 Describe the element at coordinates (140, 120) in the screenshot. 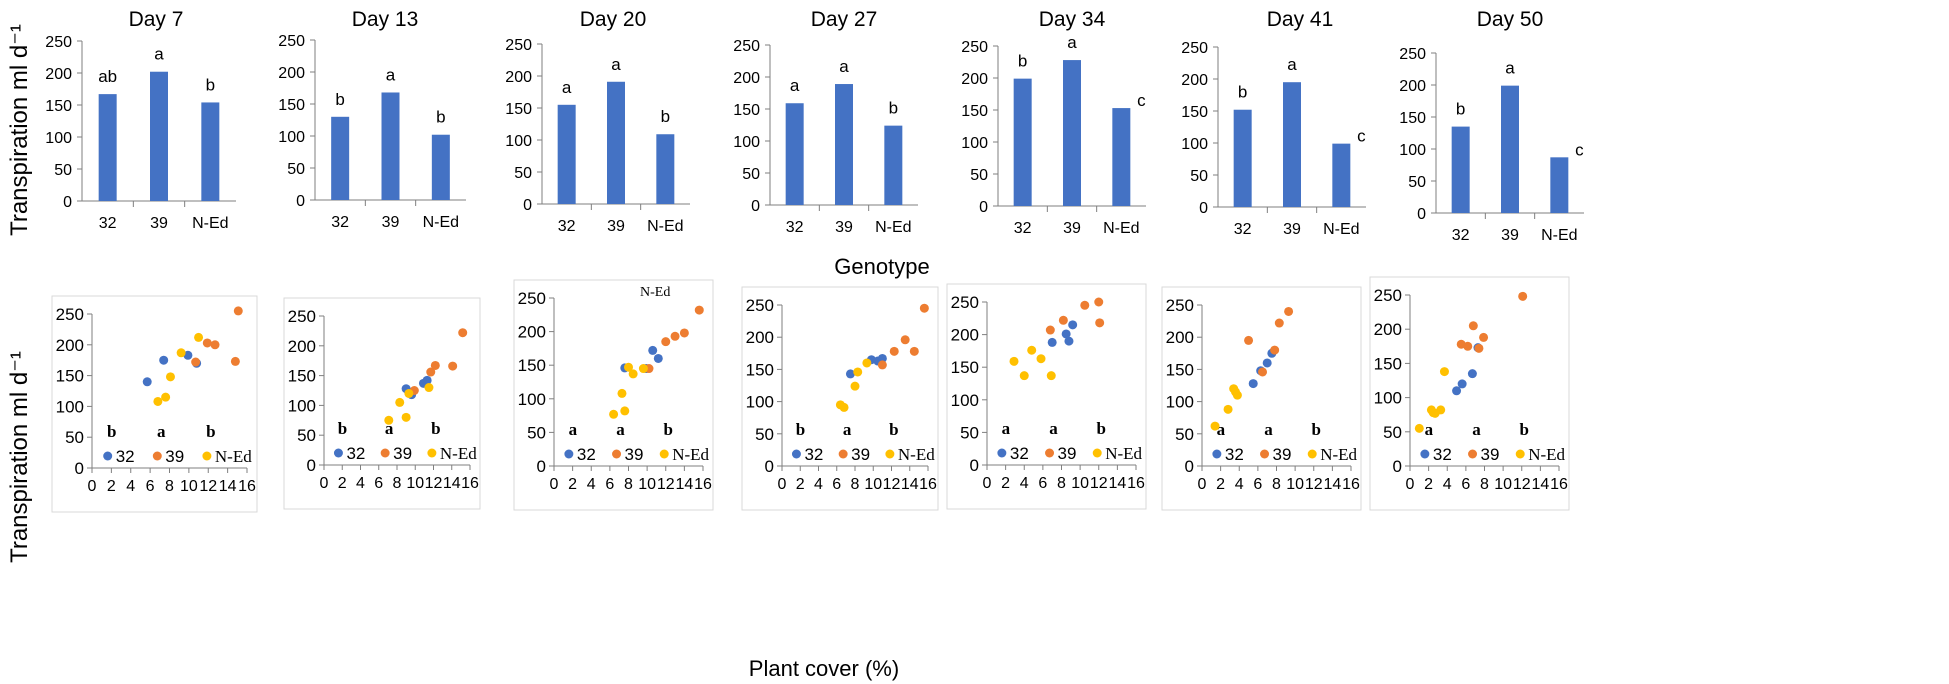

I see `bar-chart-1: Day 7 0 50 100 150 200 250 32 ab 39 a N-Ed b` at that location.